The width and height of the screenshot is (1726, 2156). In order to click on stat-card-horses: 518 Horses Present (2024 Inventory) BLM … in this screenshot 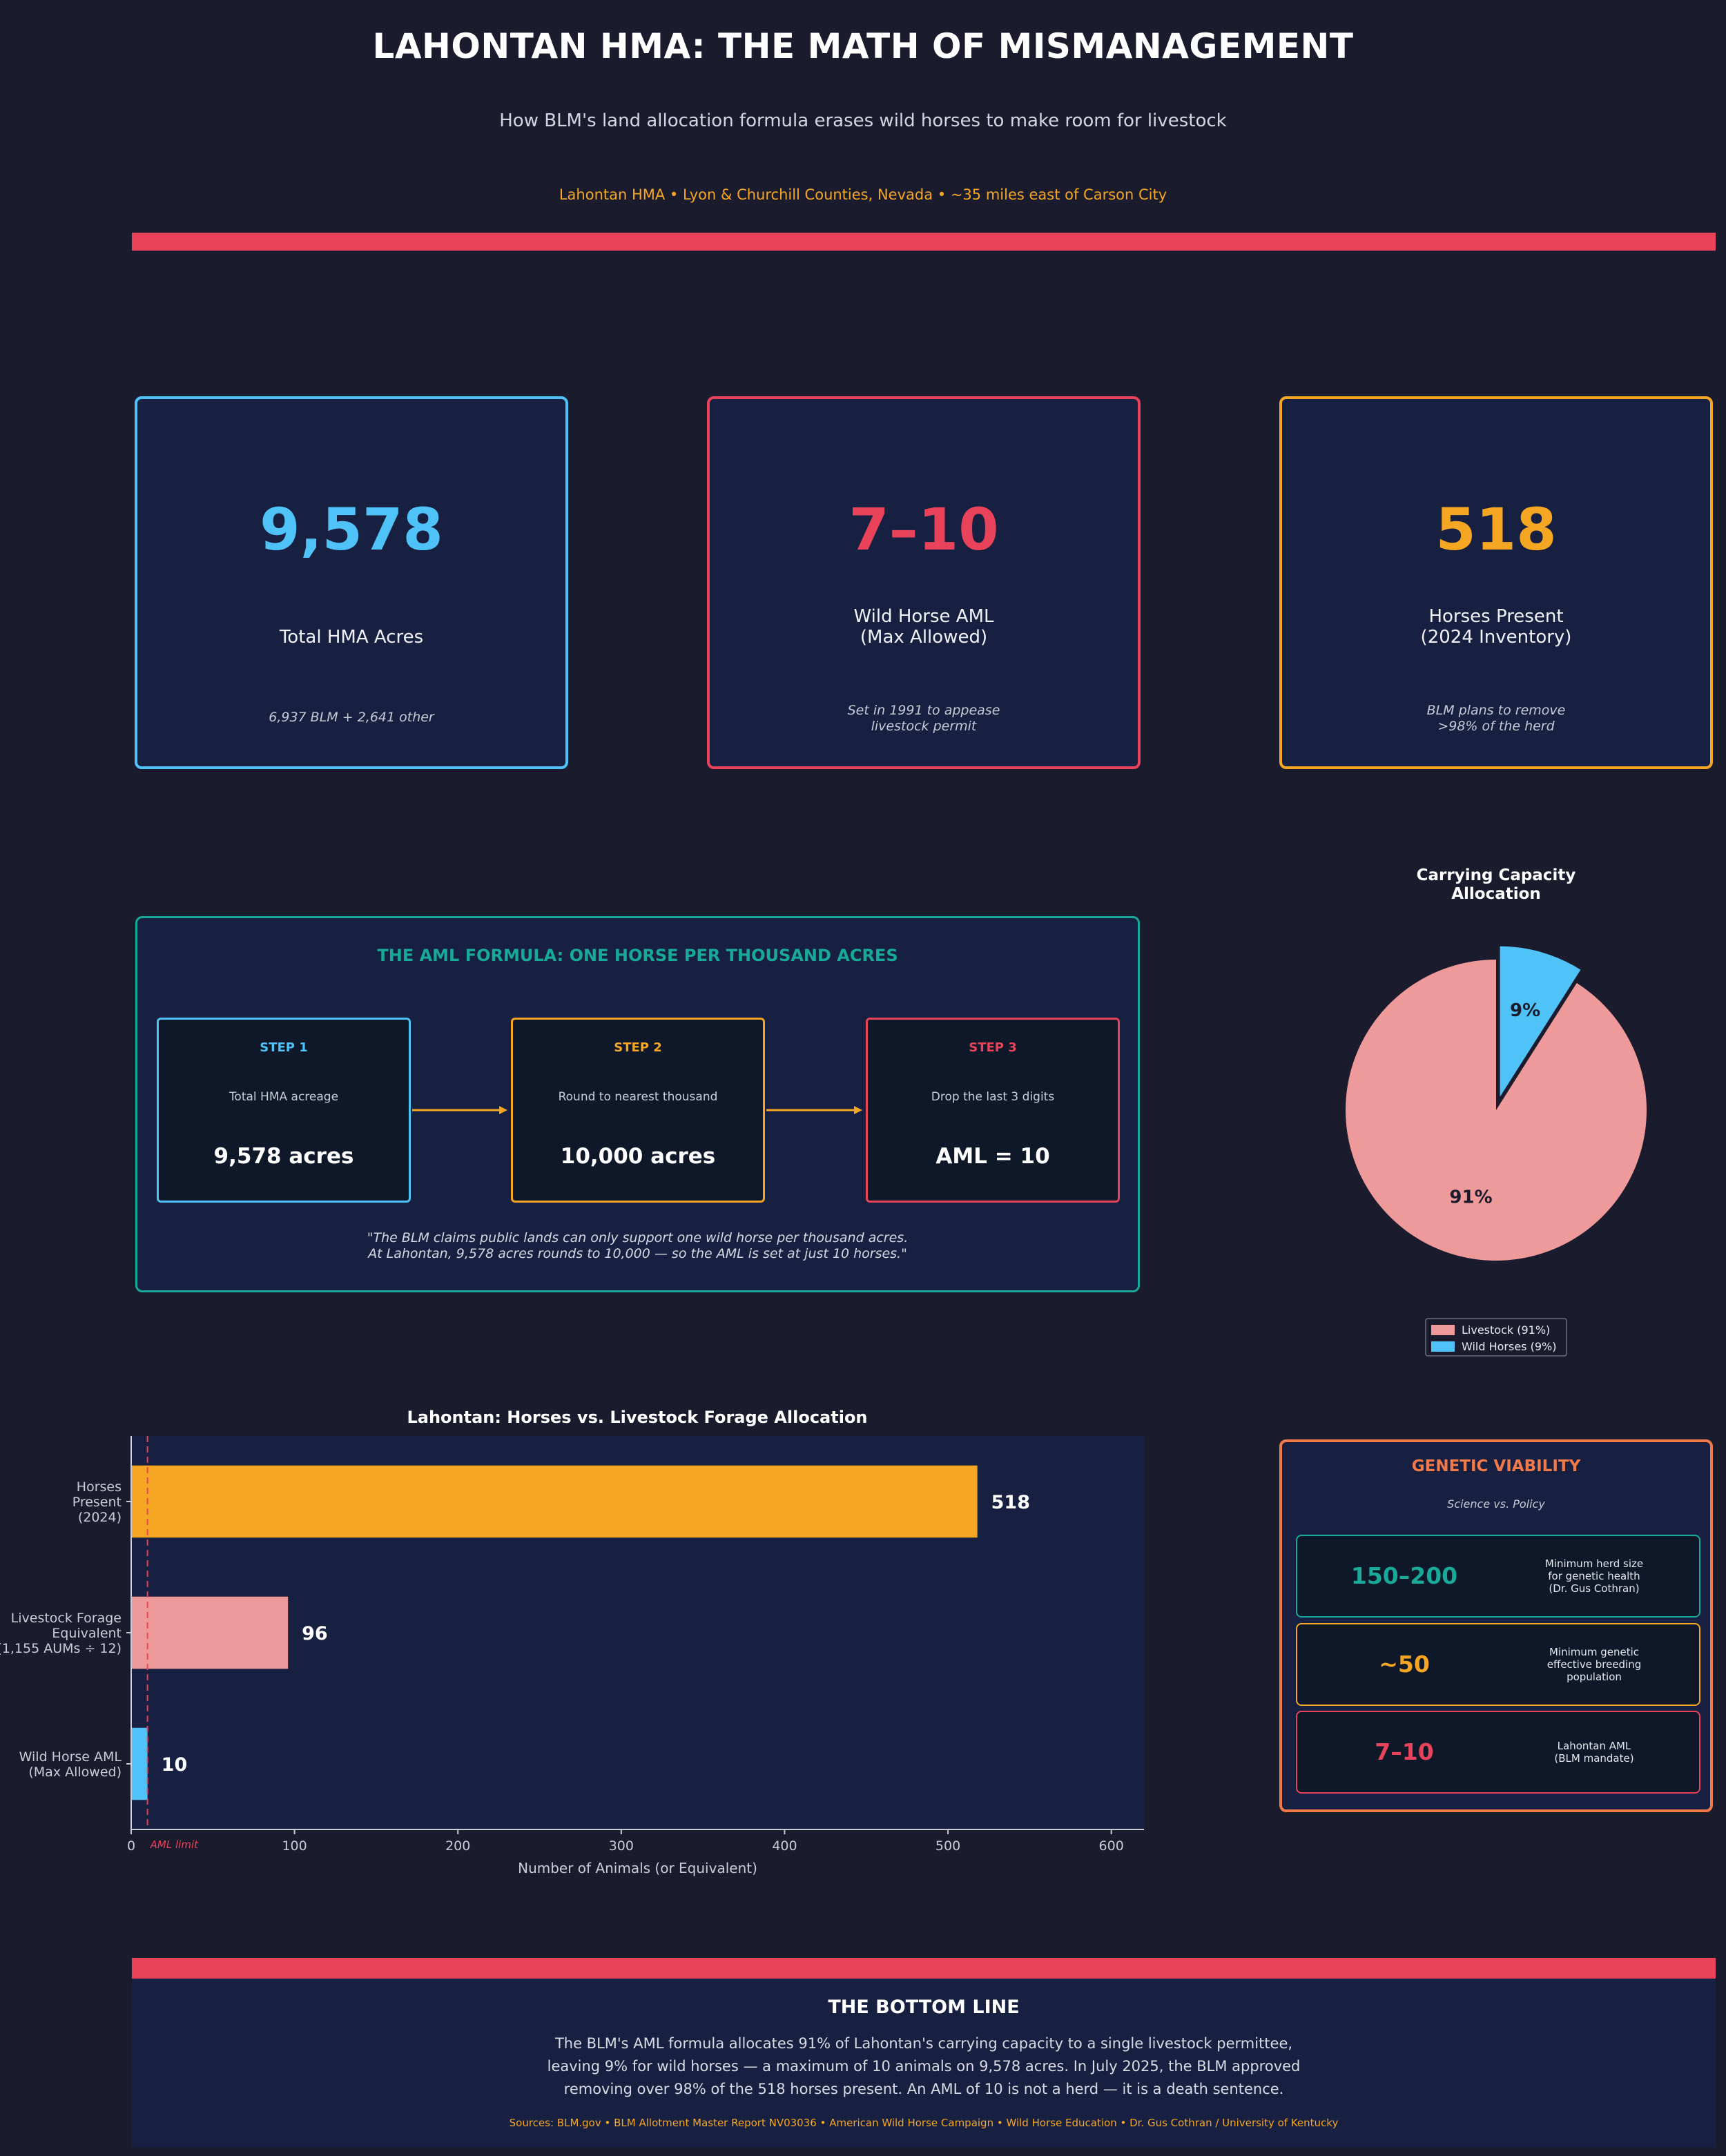, I will do `click(1496, 582)`.